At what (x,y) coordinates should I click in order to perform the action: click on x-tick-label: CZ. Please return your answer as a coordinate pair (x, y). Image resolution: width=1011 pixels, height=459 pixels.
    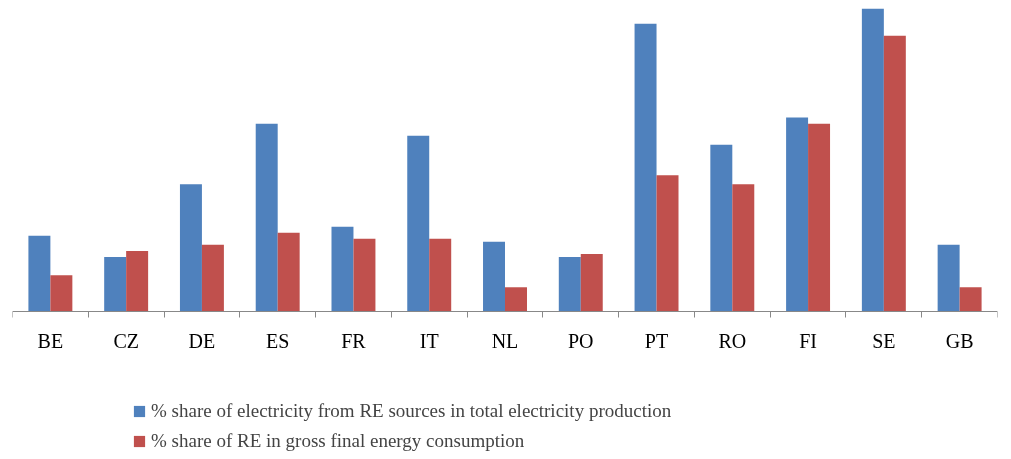
    Looking at the image, I should click on (126, 340).